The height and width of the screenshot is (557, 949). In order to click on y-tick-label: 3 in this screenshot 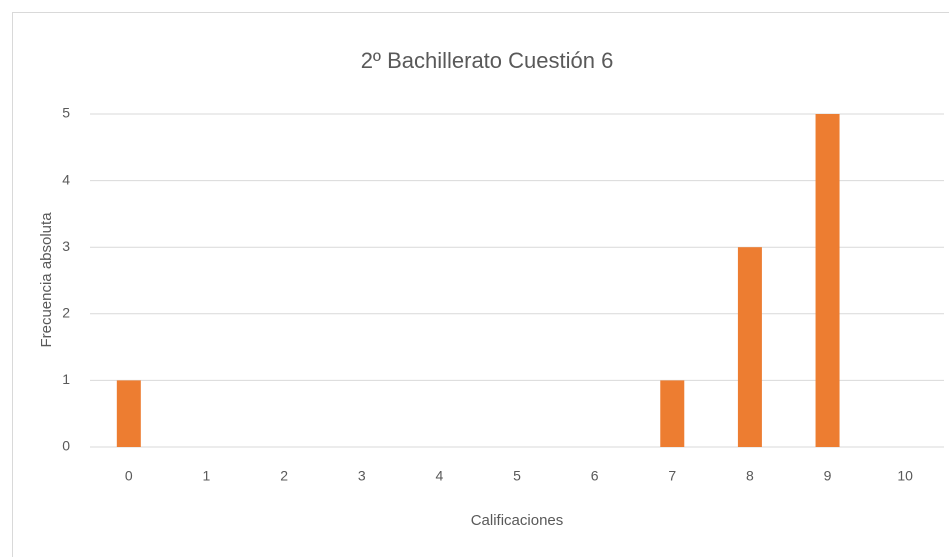, I will do `click(66, 246)`.